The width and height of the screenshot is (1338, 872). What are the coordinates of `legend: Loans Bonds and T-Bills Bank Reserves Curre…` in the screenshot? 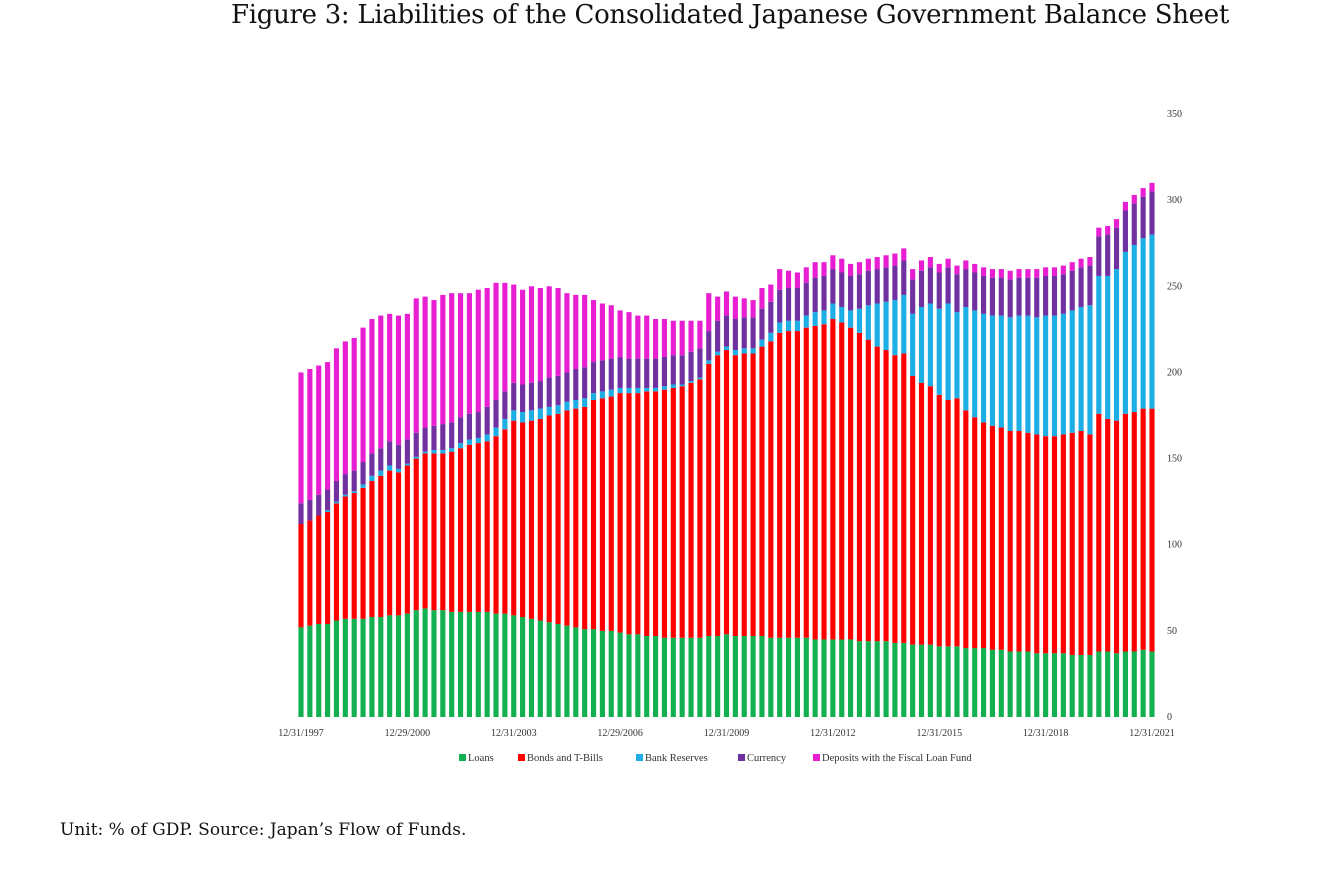 It's located at (715, 758).